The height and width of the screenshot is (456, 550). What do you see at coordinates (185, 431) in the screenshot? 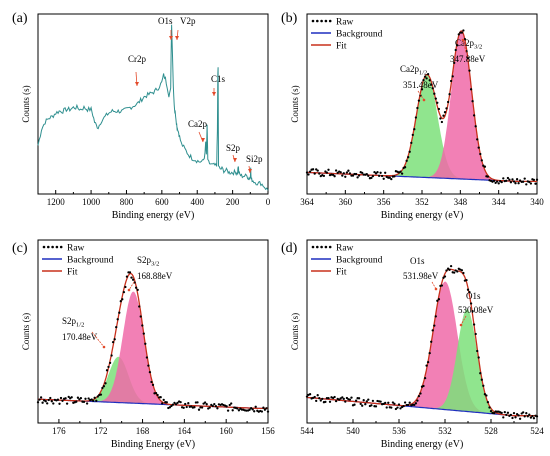
I see `x-tick-label: 164` at bounding box center [185, 431].